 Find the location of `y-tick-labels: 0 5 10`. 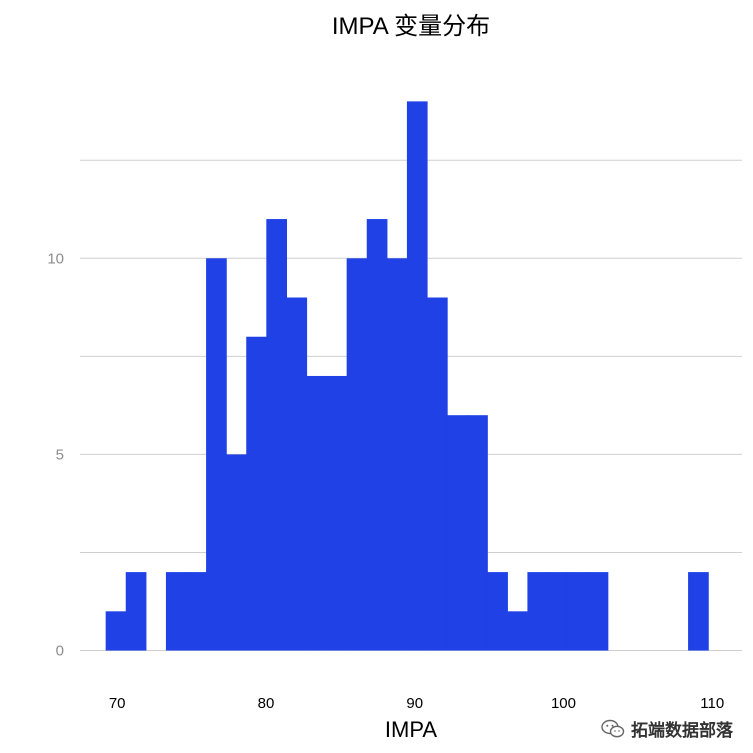

y-tick-labels: 0 5 10 is located at coordinates (55, 454).